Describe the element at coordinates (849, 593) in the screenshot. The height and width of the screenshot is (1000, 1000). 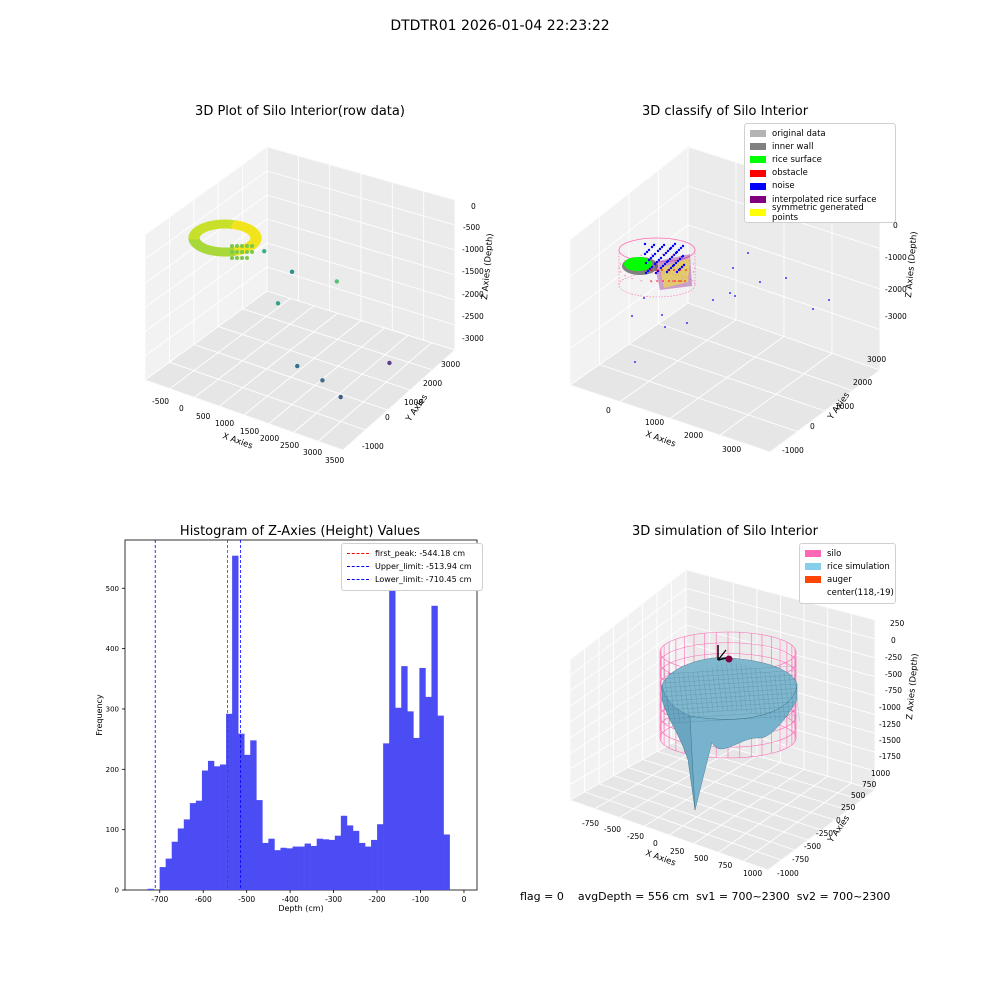
I see `legend-item: center(118,-19)` at that location.